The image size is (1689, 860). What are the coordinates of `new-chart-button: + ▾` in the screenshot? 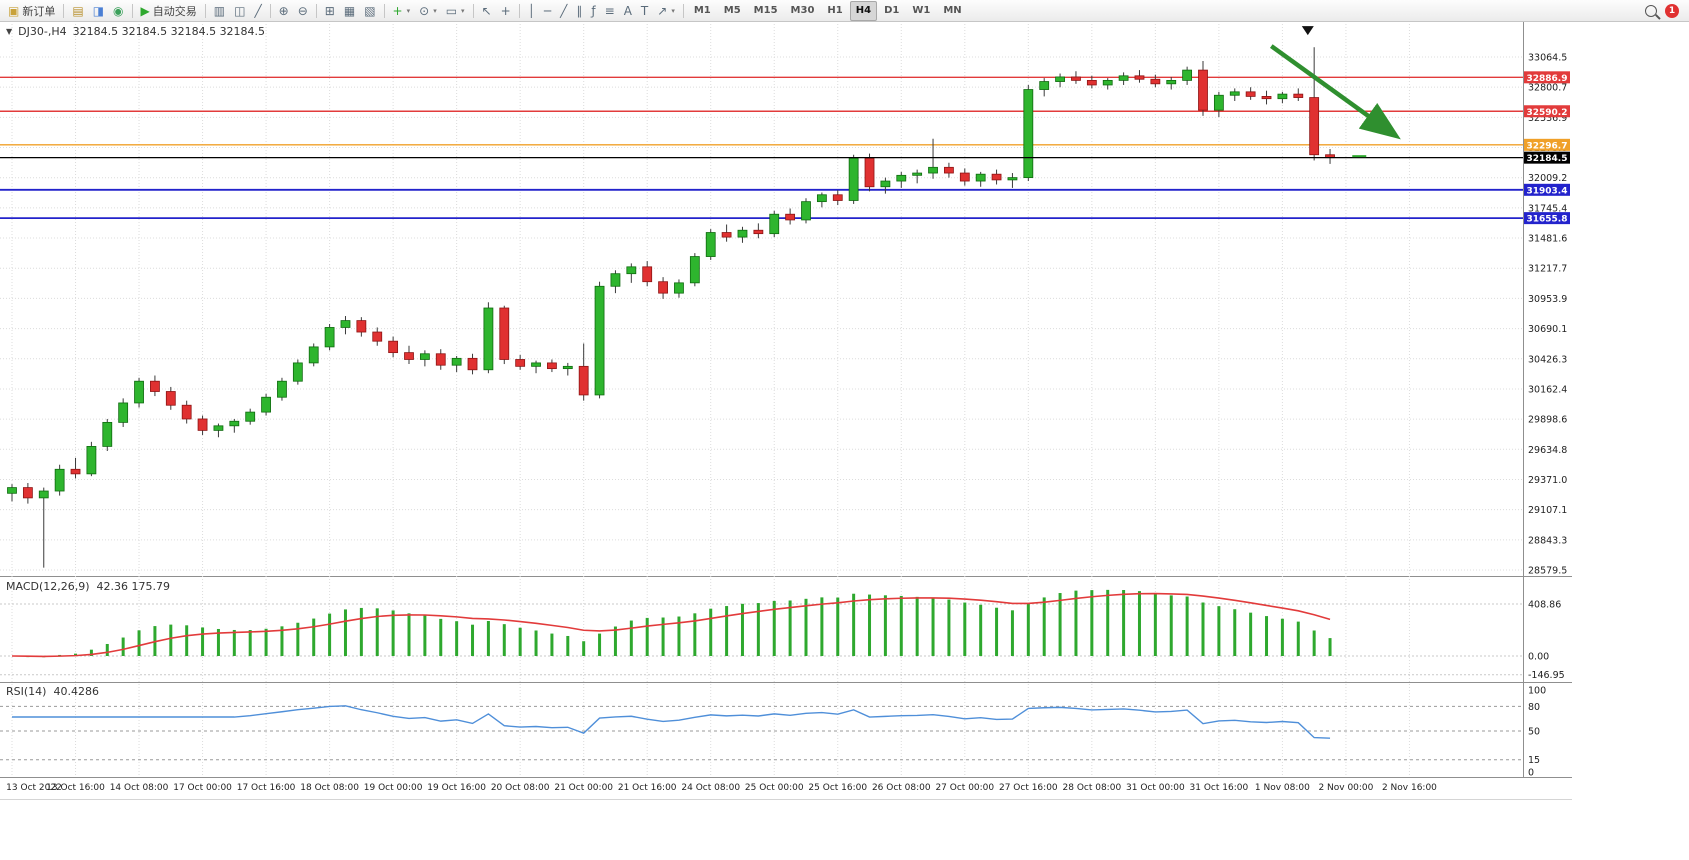 It's located at (402, 11).